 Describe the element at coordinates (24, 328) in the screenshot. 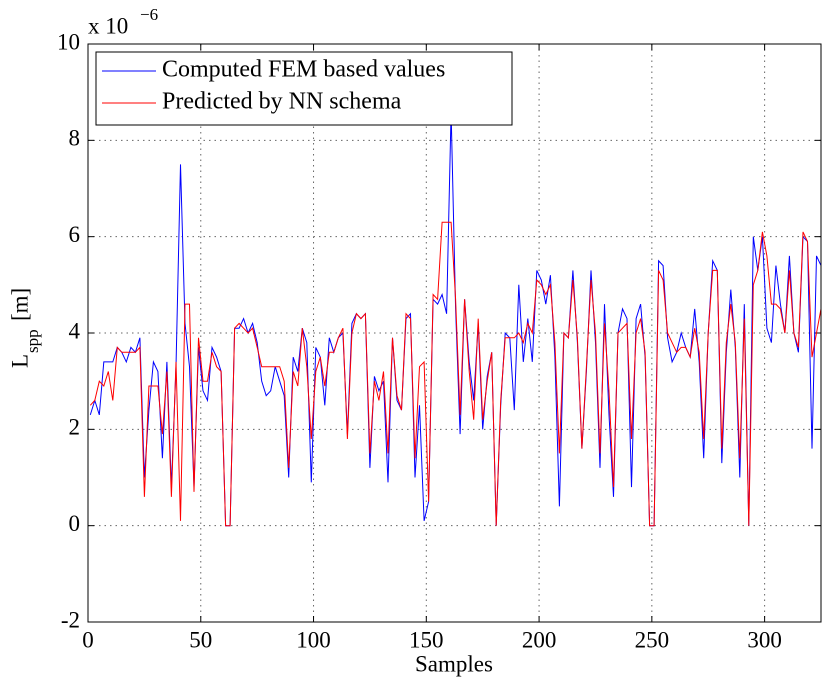

I see `y-axis-label: L spp [m]` at that location.